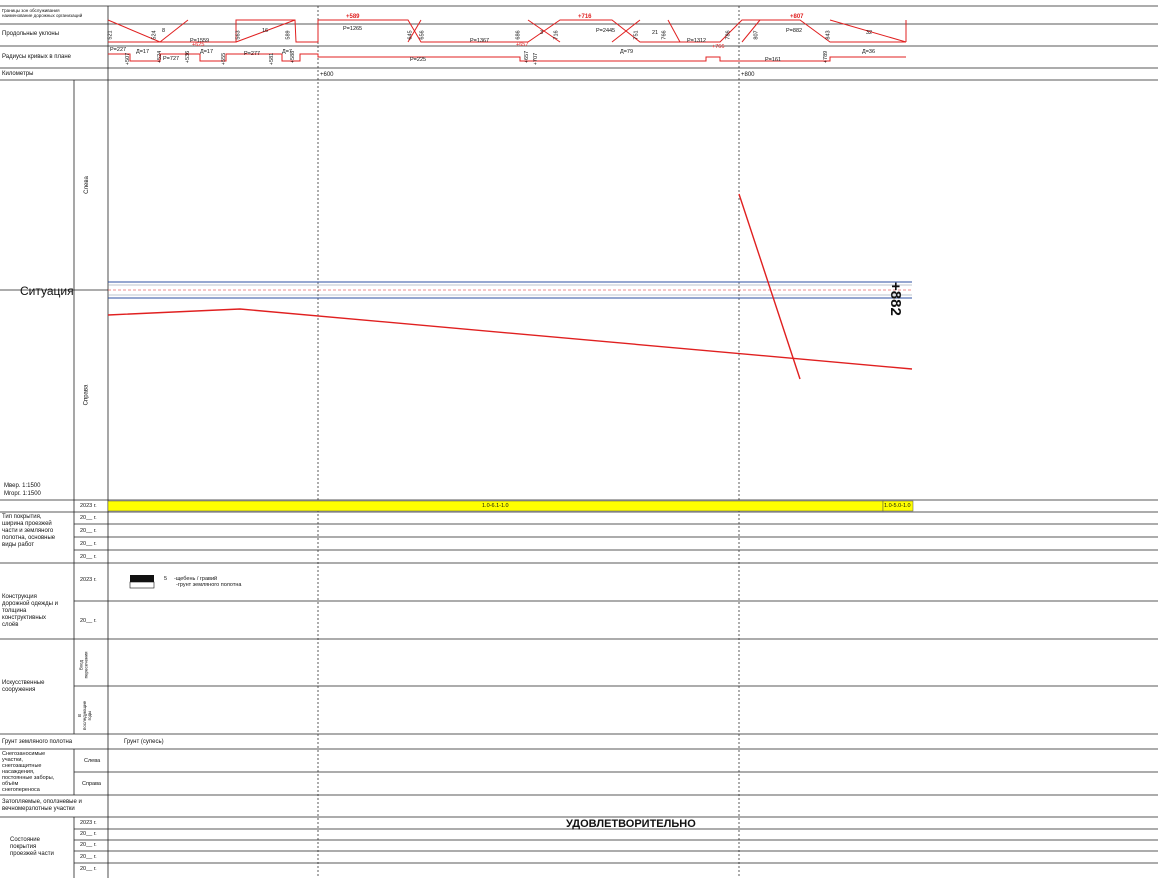 This screenshot has height=878, width=1158. What do you see at coordinates (209, 585) in the screenshot?
I see `layer-soil: -грунт земляного полотна` at bounding box center [209, 585].